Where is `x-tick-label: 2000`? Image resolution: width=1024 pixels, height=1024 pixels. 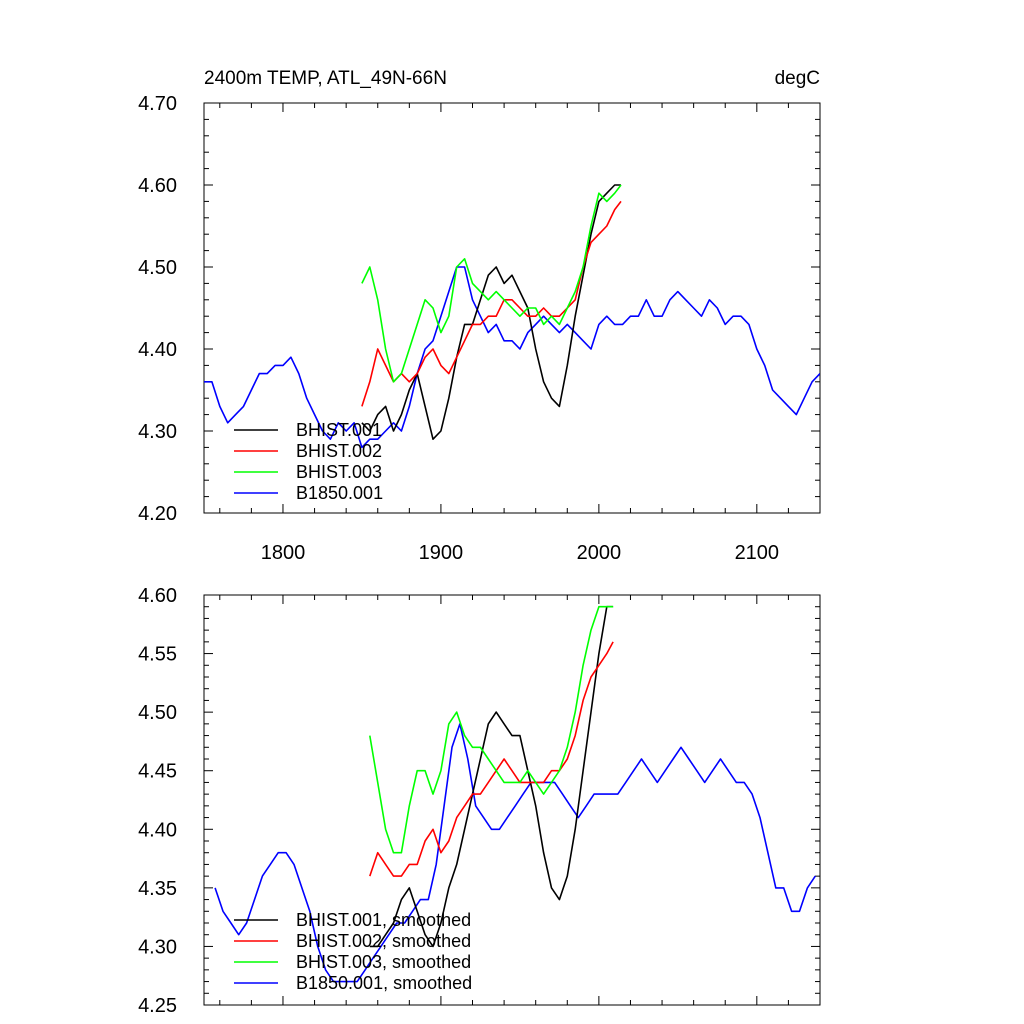 x-tick-label: 2000 is located at coordinates (599, 553).